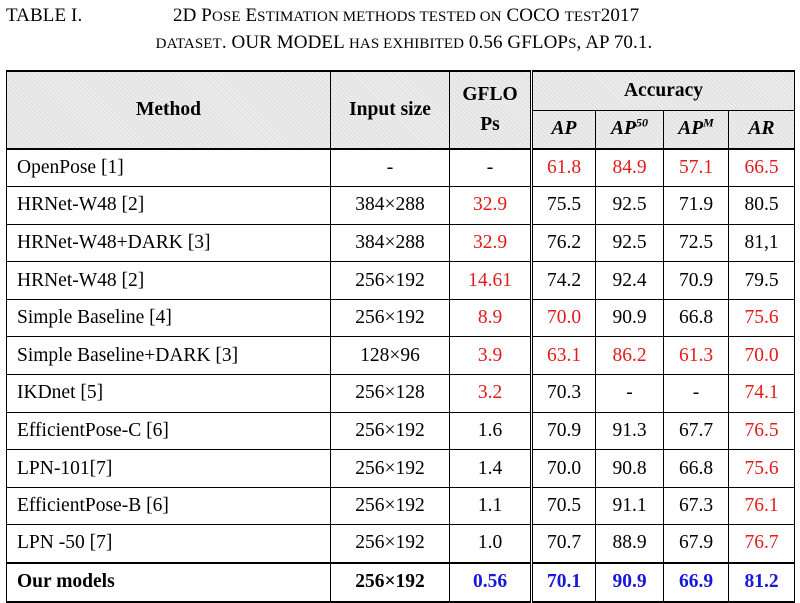  Describe the element at coordinates (696, 129) in the screenshot. I see `header-apm: APM` at that location.